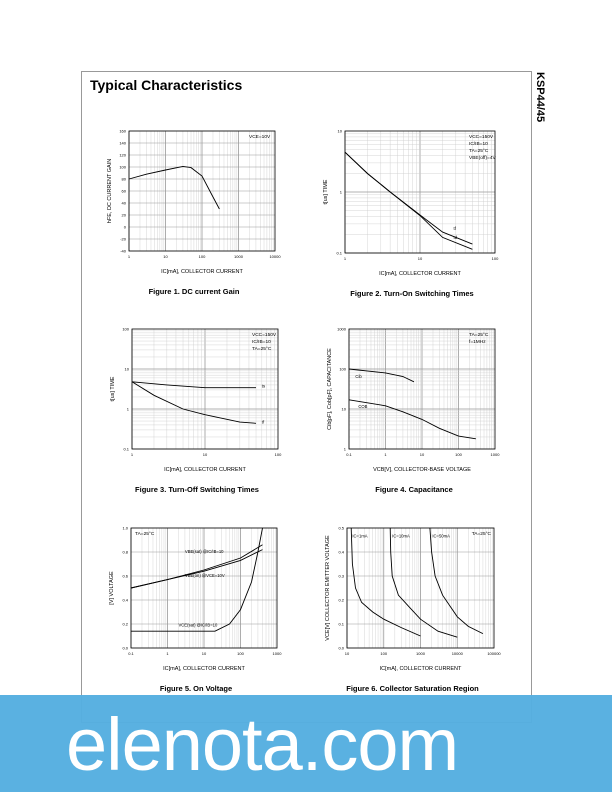 The width and height of the screenshot is (612, 792). What do you see at coordinates (494, 653) in the screenshot?
I see `x-tick-label: 100000` at bounding box center [494, 653].